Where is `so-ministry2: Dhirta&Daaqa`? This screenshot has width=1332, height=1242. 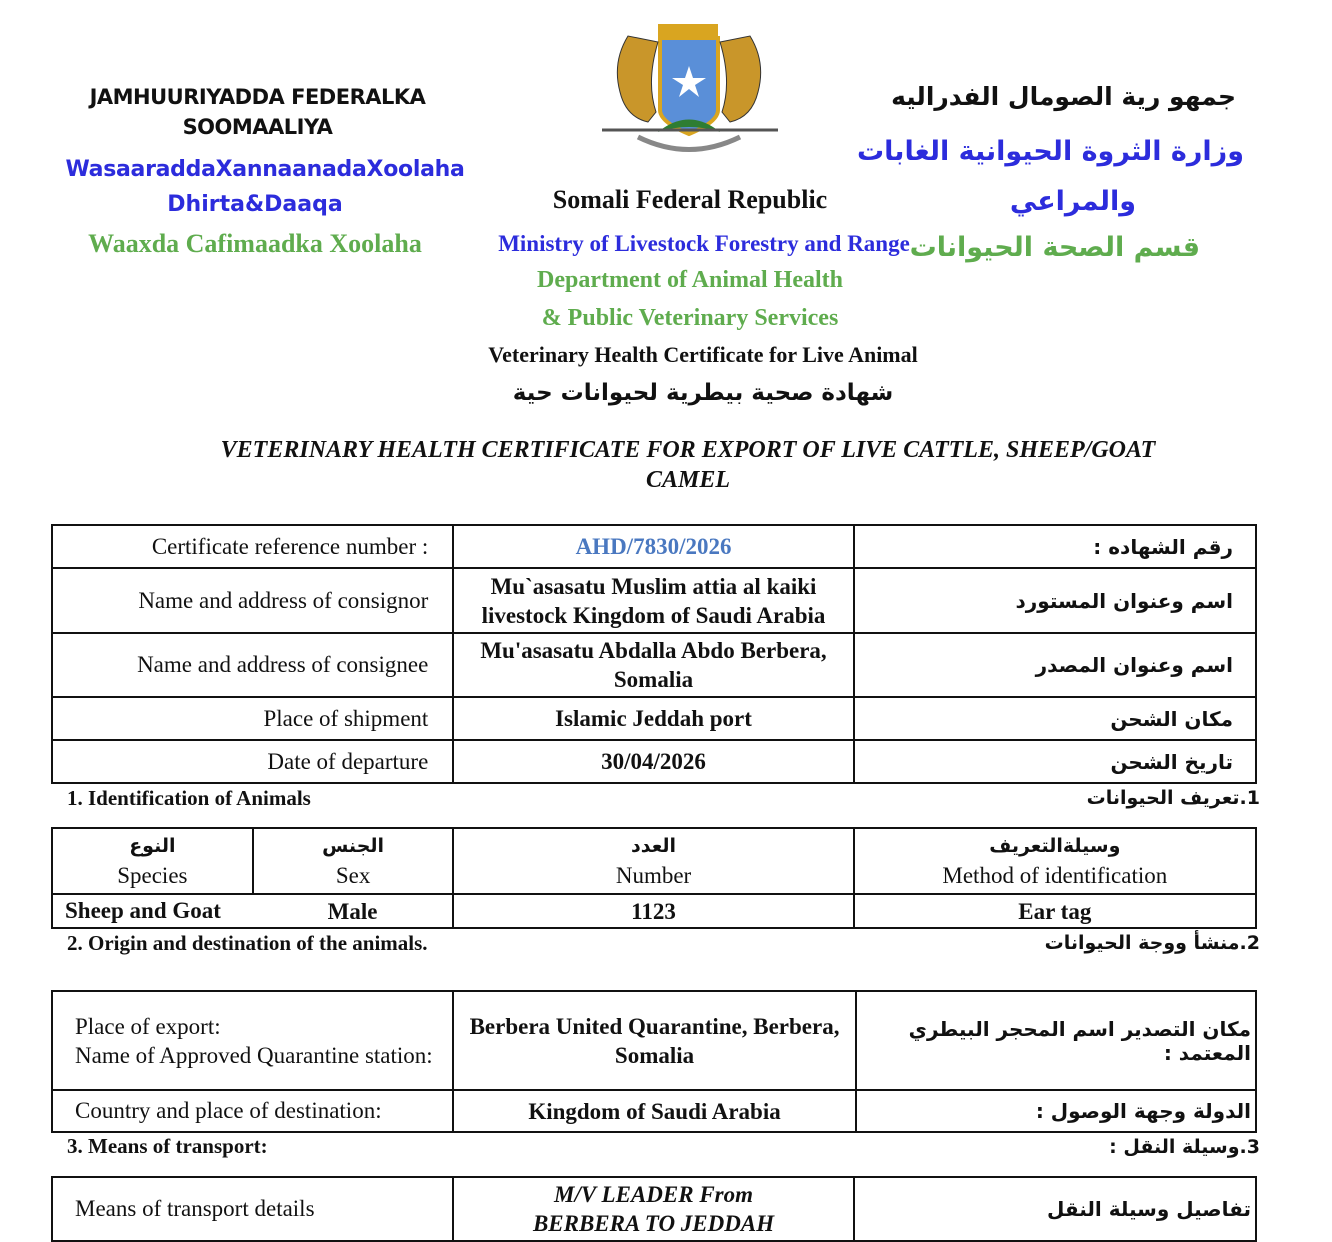 so-ministry2: Dhirta&Daaqa is located at coordinates (255, 204).